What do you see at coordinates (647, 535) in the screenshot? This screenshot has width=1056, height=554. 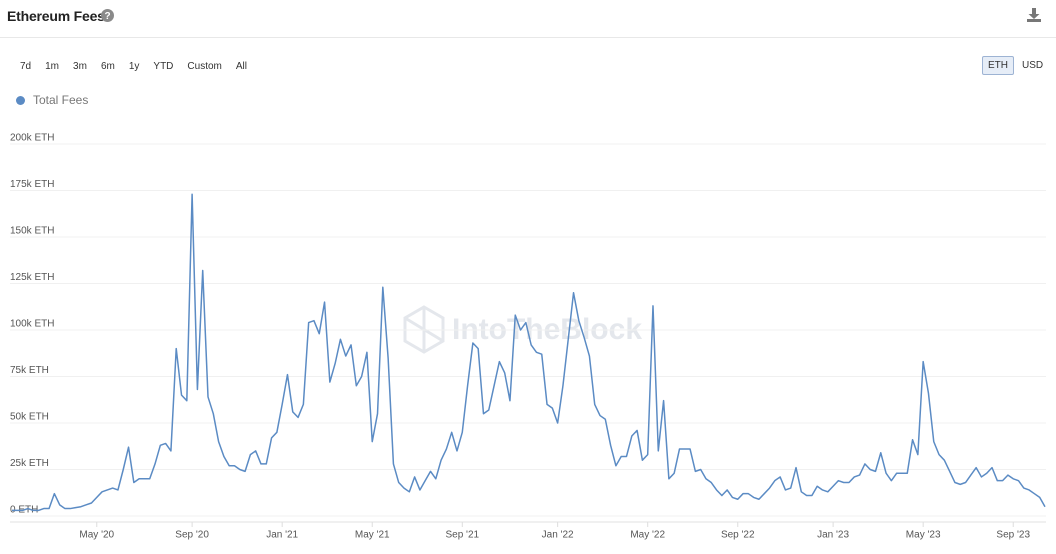 I see `x-tick-label: May '22` at bounding box center [647, 535].